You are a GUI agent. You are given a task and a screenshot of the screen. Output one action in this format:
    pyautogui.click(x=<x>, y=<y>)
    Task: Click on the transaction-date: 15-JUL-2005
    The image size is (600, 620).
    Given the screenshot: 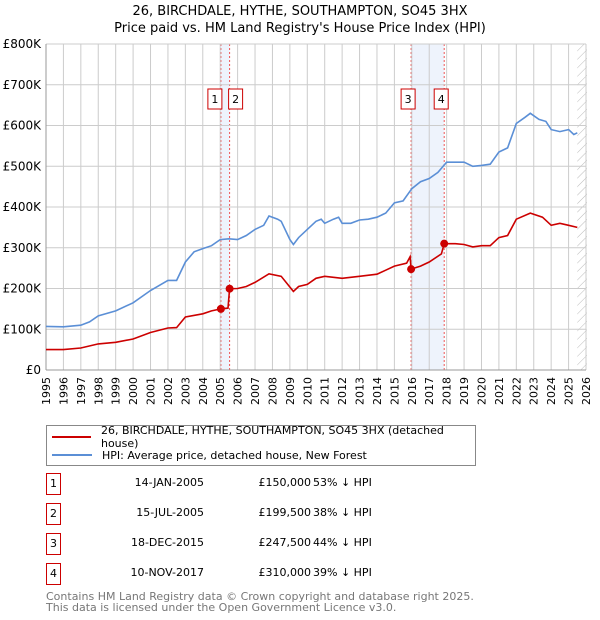 What is the action you would take?
    pyautogui.click(x=170, y=512)
    